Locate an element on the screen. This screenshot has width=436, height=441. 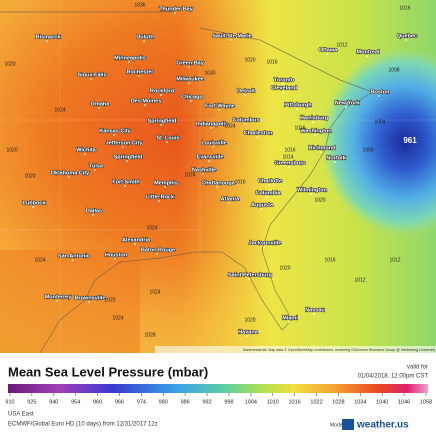
isobar-label: 1014 is located at coordinates (287, 157).